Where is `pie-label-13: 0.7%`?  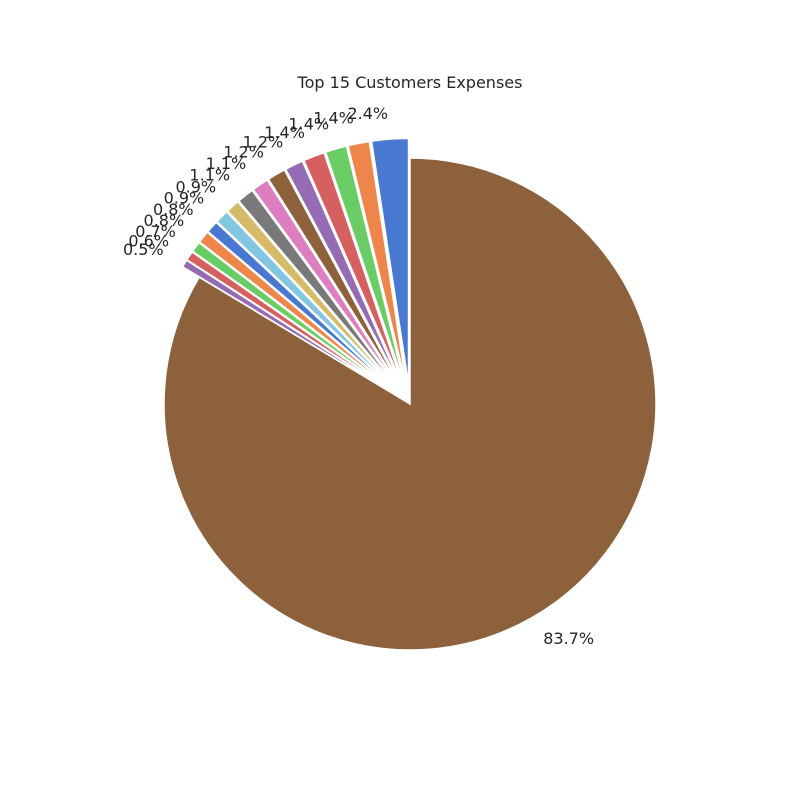
pie-label-13: 0.7% is located at coordinates (155, 231).